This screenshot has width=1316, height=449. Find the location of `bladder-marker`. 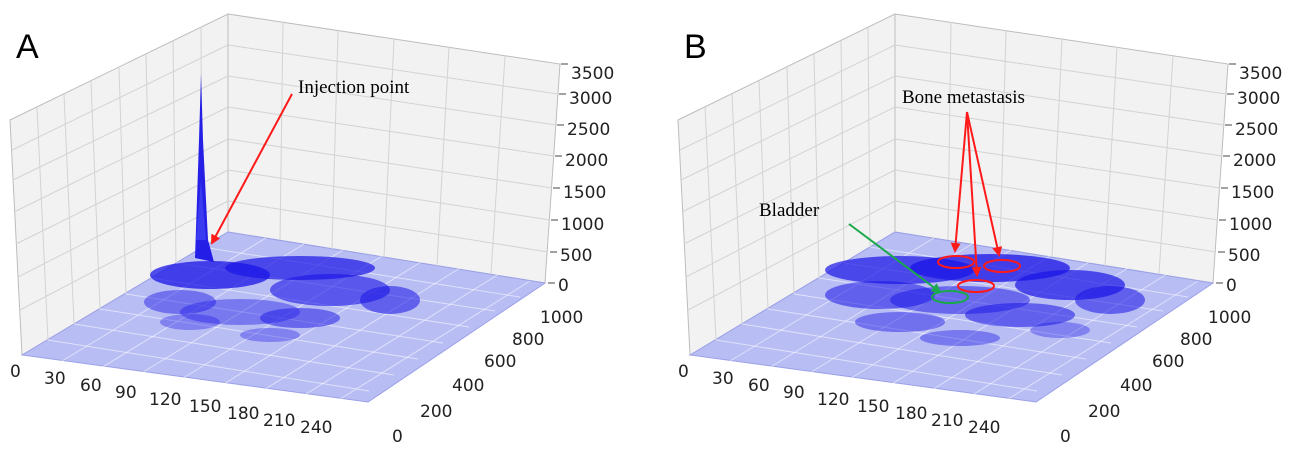

bladder-marker is located at coordinates (950, 297).